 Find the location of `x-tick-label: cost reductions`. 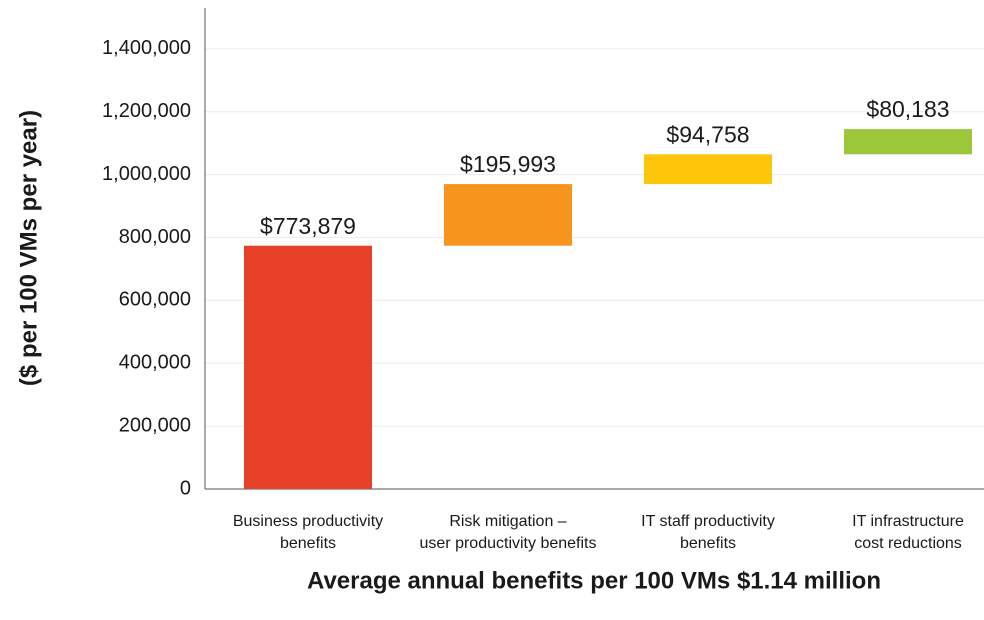

x-tick-label: cost reductions is located at coordinates (908, 543).